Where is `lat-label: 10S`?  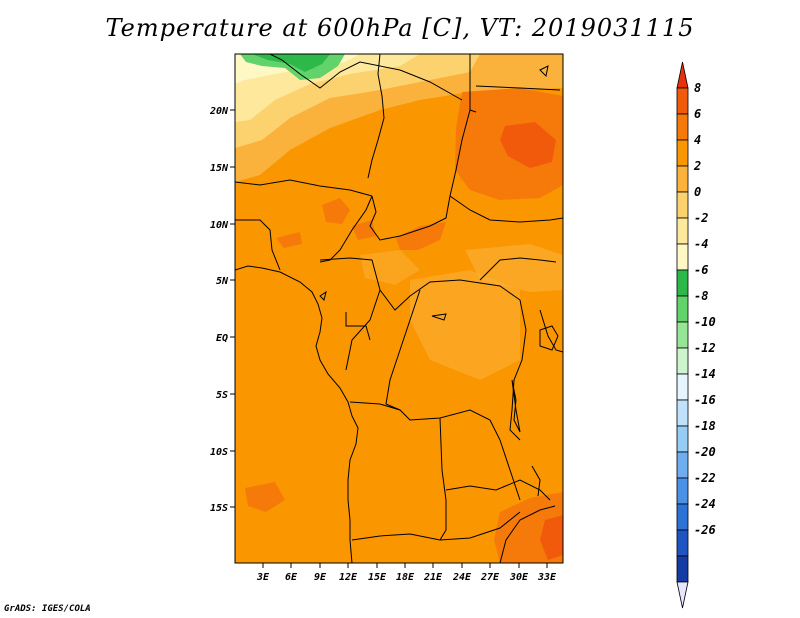 lat-label: 10S is located at coordinates (219, 452).